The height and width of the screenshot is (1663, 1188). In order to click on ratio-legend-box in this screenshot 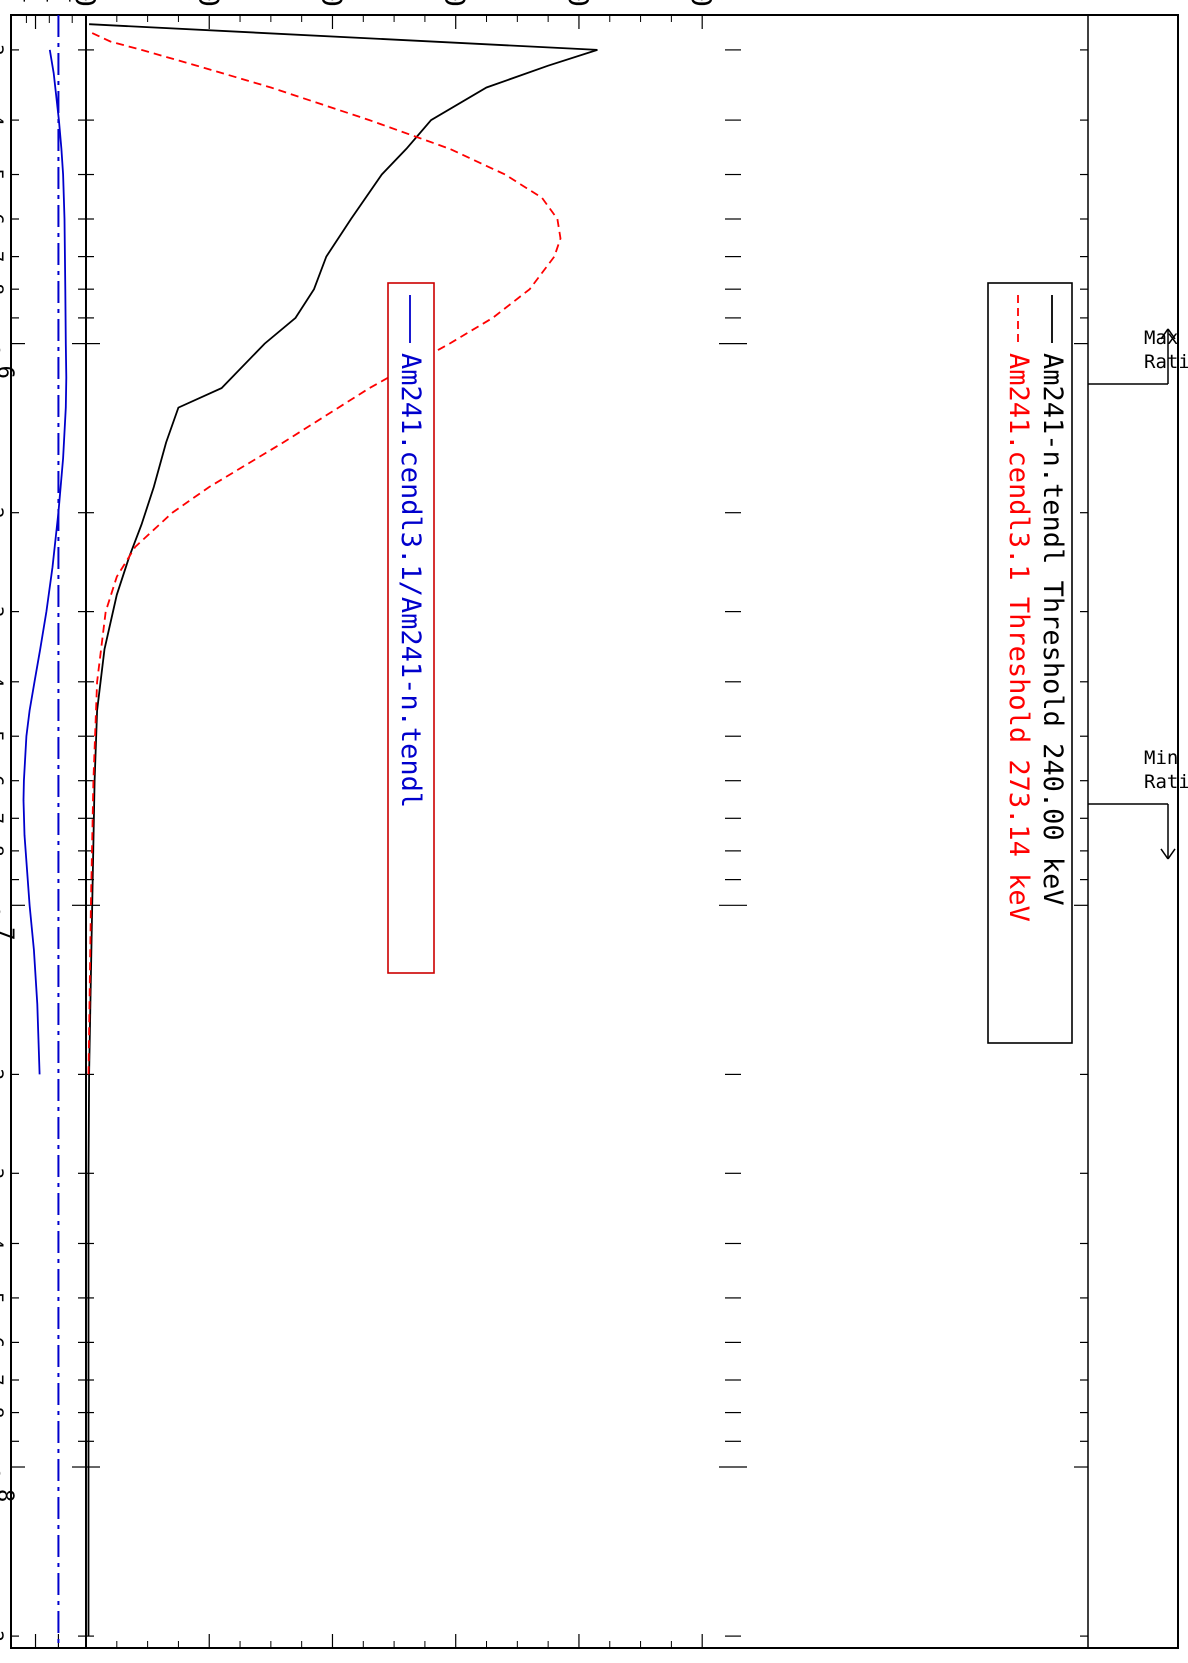, I will do `click(411, 628)`.